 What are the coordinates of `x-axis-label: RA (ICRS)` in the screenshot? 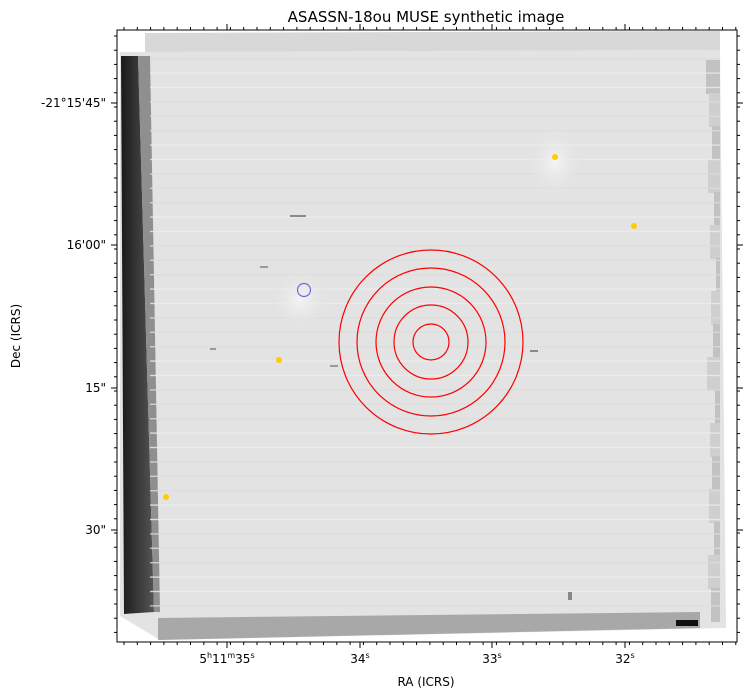 It's located at (425, 682).